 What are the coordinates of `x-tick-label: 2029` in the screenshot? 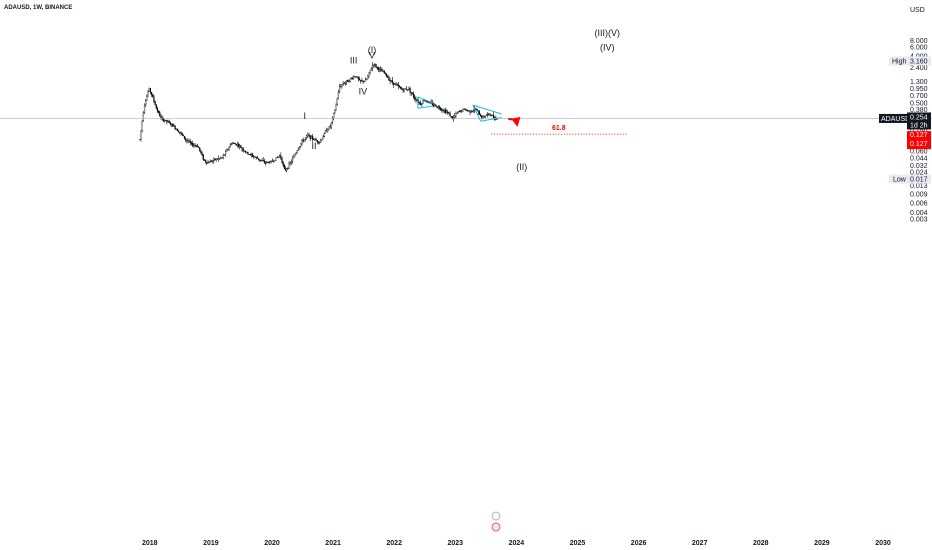 It's located at (822, 543).